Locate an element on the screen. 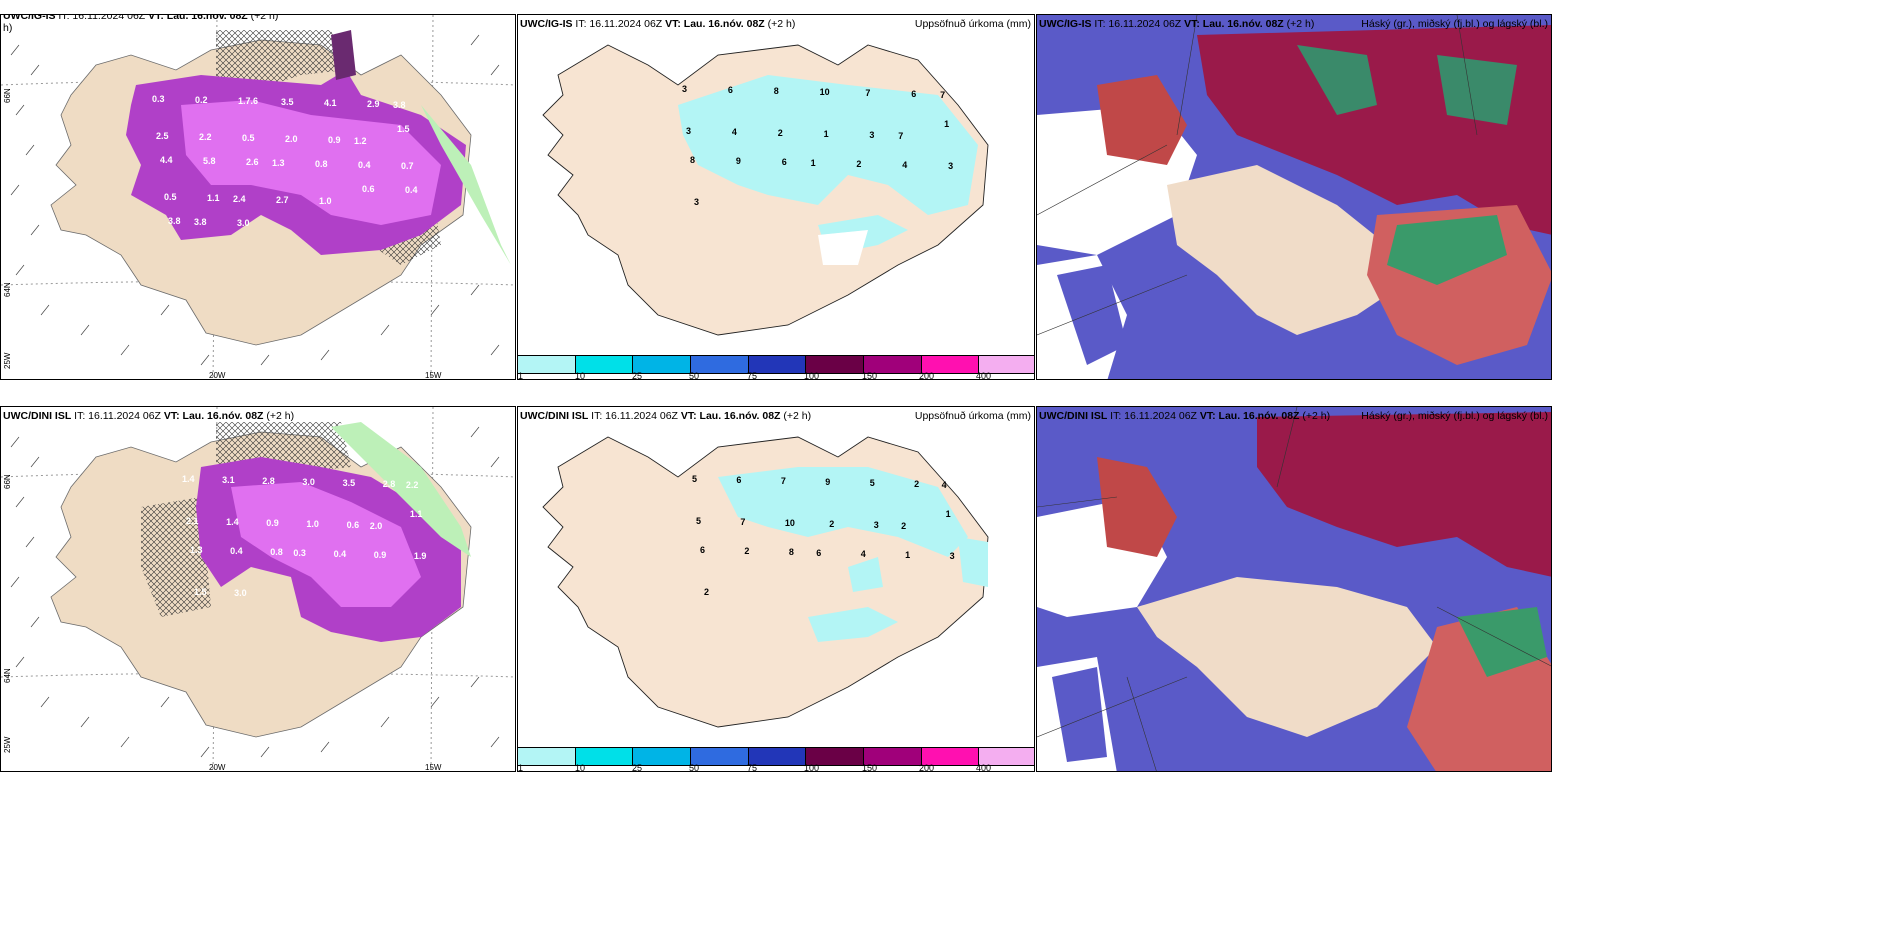 This screenshot has height=950, width=1900. wind-value-label: 2.6 is located at coordinates (252, 162).